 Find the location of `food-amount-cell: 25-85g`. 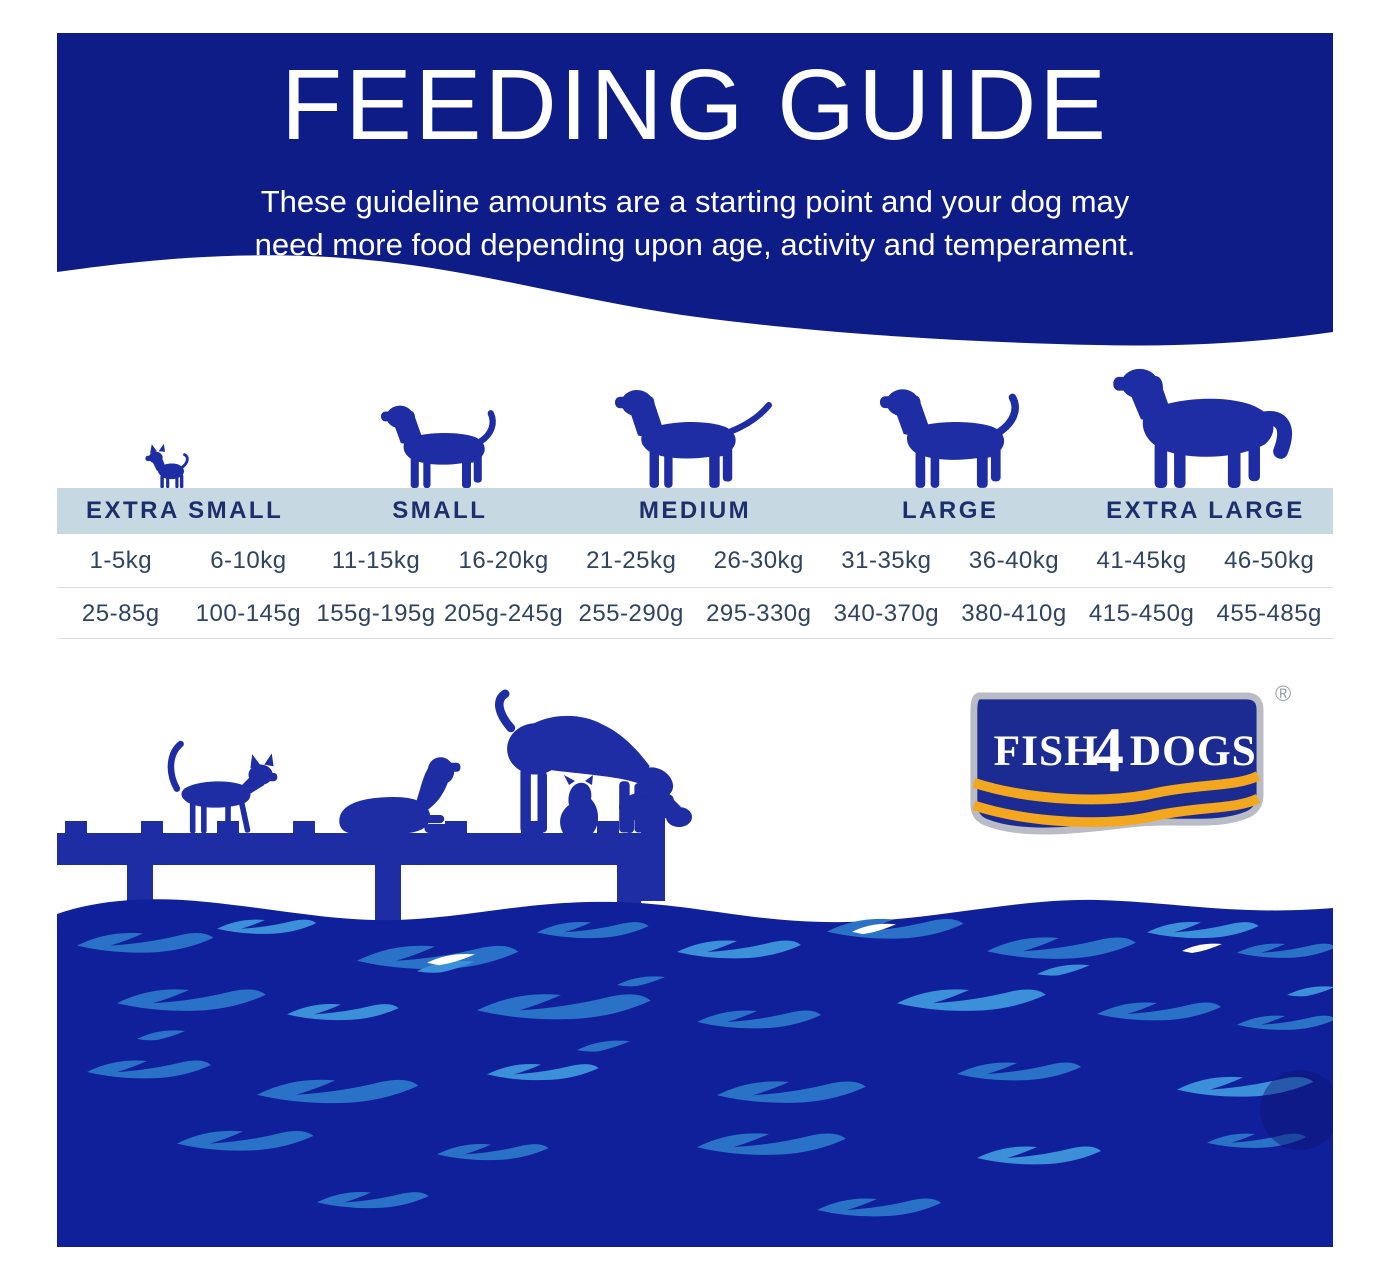

food-amount-cell: 25-85g is located at coordinates (120, 613).